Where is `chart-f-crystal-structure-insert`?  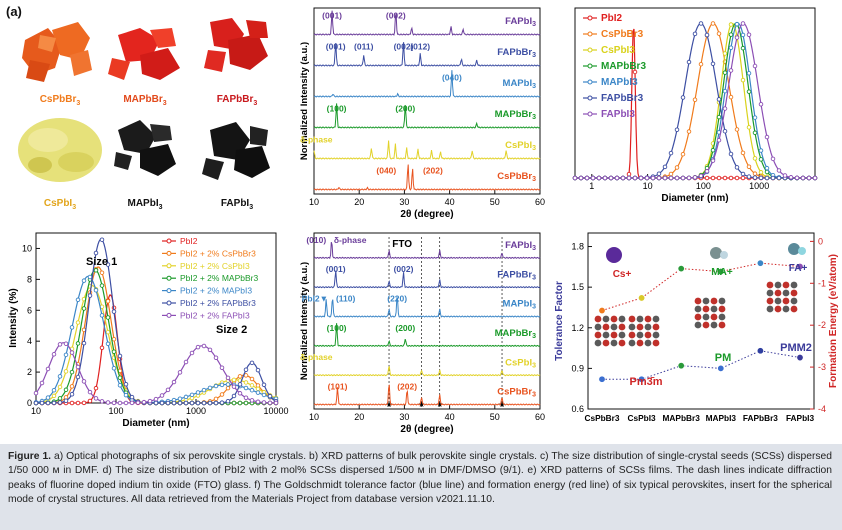
chart-f-crystal-structure-insert is located at coordinates (610, 331).